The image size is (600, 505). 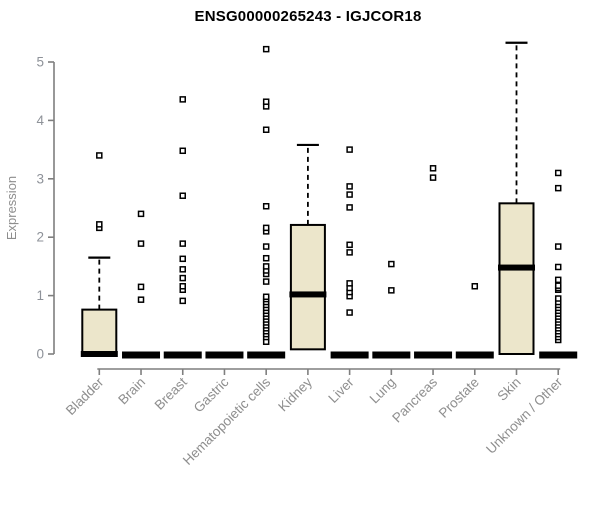 What do you see at coordinates (171, 393) in the screenshot?
I see `x-category-label: Breast` at bounding box center [171, 393].